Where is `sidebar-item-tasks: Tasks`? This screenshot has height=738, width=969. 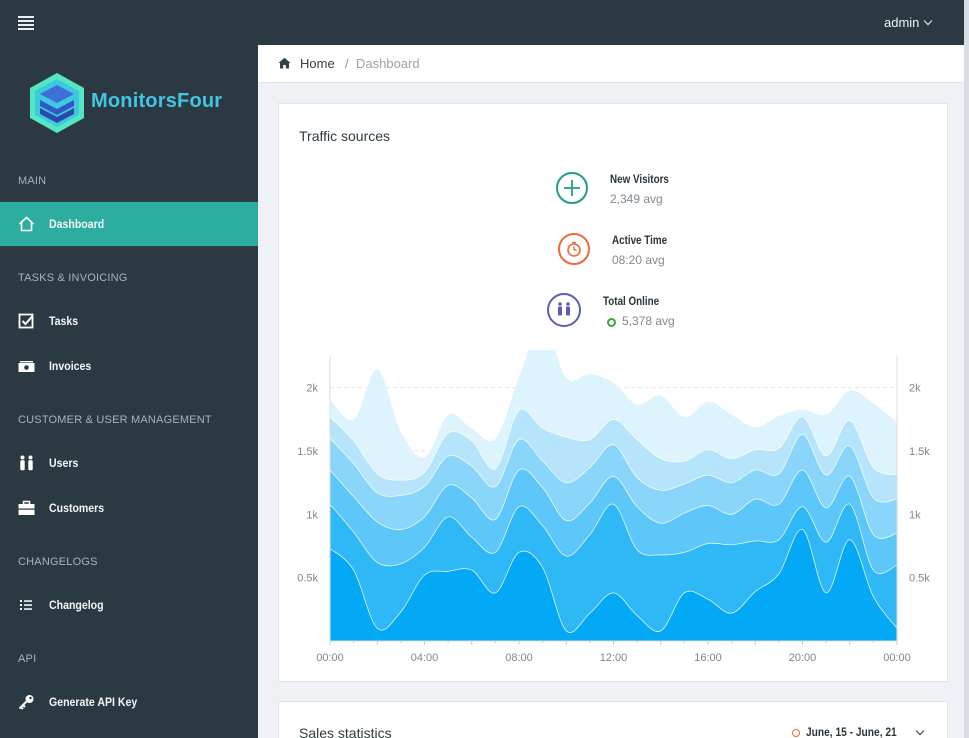 sidebar-item-tasks: Tasks is located at coordinates (129, 321).